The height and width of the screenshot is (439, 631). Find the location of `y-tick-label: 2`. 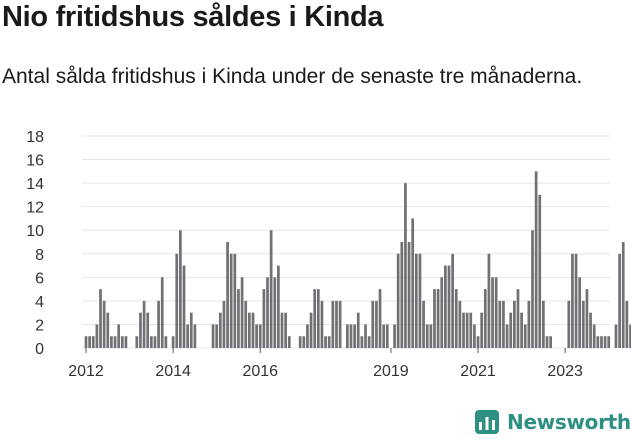

y-tick-label: 2 is located at coordinates (39, 325).